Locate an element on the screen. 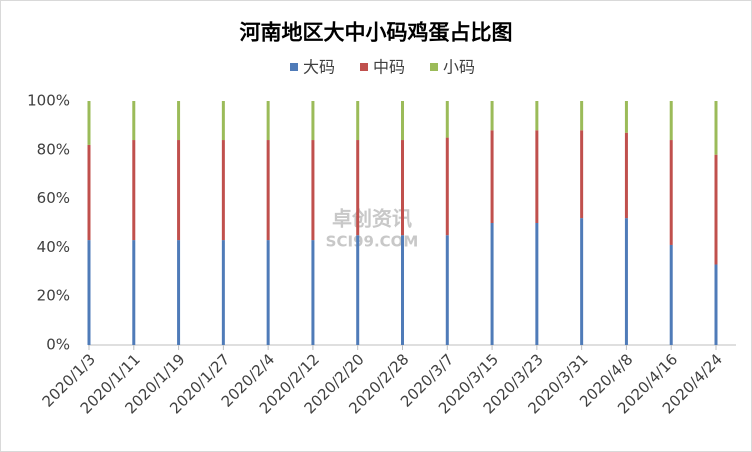 This screenshot has height=452, width=752. y-tick-label: 60% is located at coordinates (53, 198).